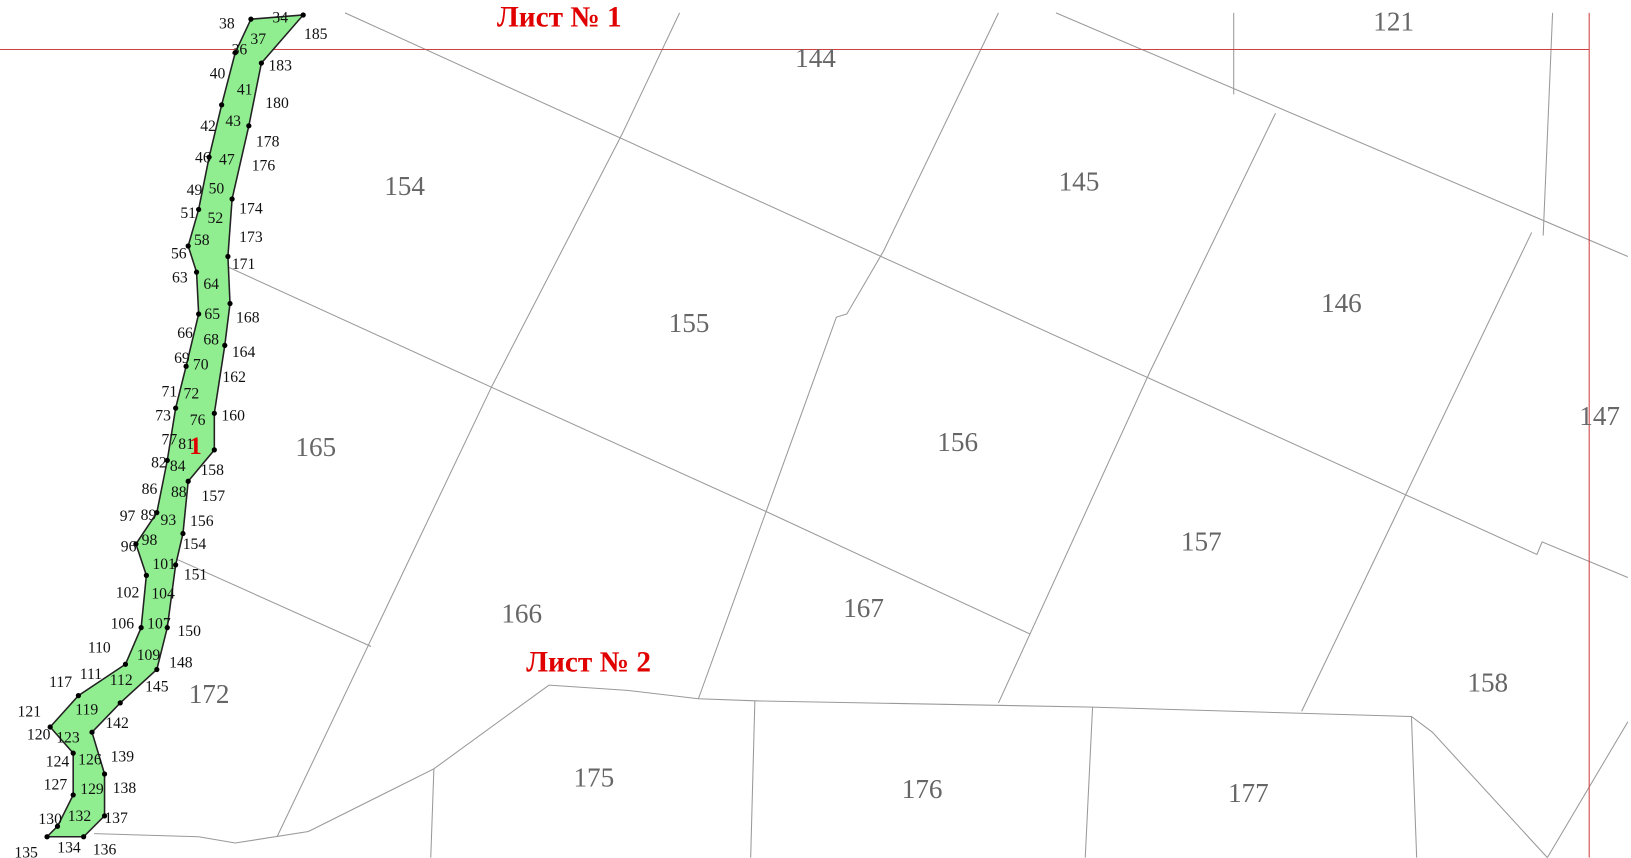  I want to click on parcel-number: 157, so click(1201, 541).